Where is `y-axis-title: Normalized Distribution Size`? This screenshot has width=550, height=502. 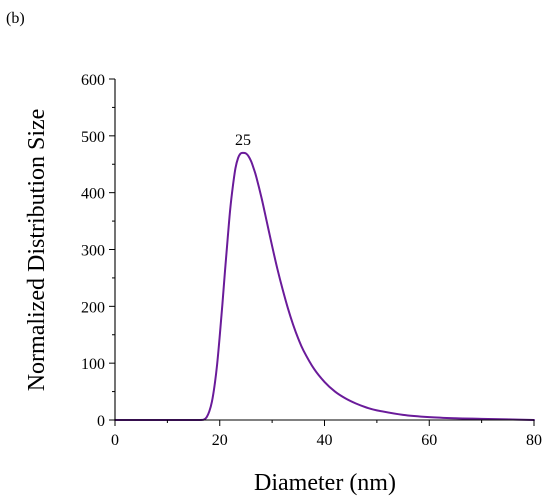
y-axis-title: Normalized Distribution Size is located at coordinates (37, 250).